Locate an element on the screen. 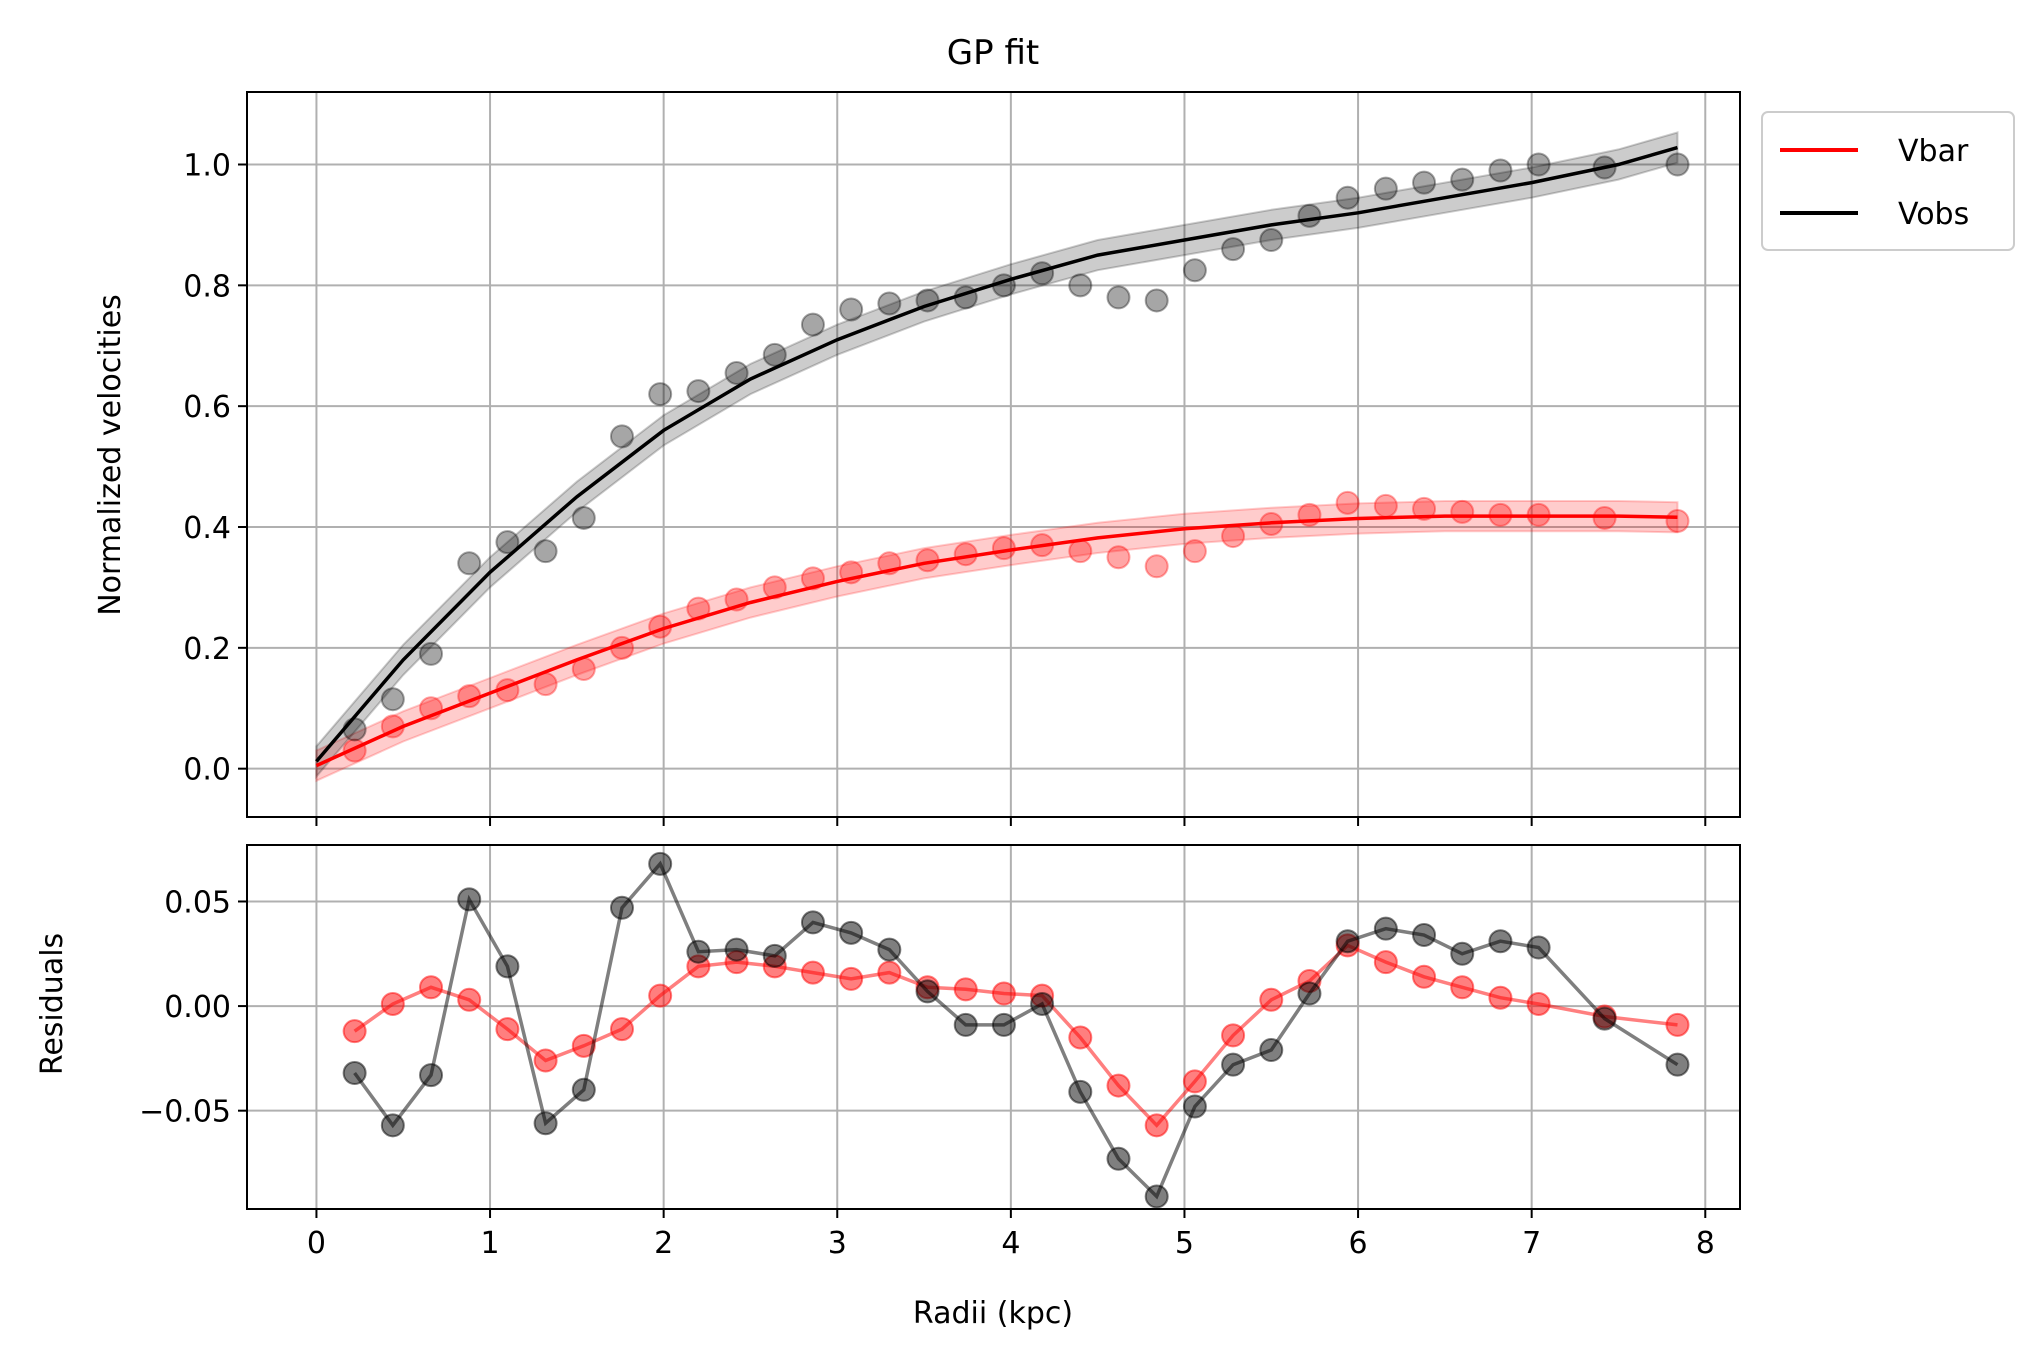 The width and height of the screenshot is (2033, 1361). top-y-tick-label: 0.8 is located at coordinates (207, 286).